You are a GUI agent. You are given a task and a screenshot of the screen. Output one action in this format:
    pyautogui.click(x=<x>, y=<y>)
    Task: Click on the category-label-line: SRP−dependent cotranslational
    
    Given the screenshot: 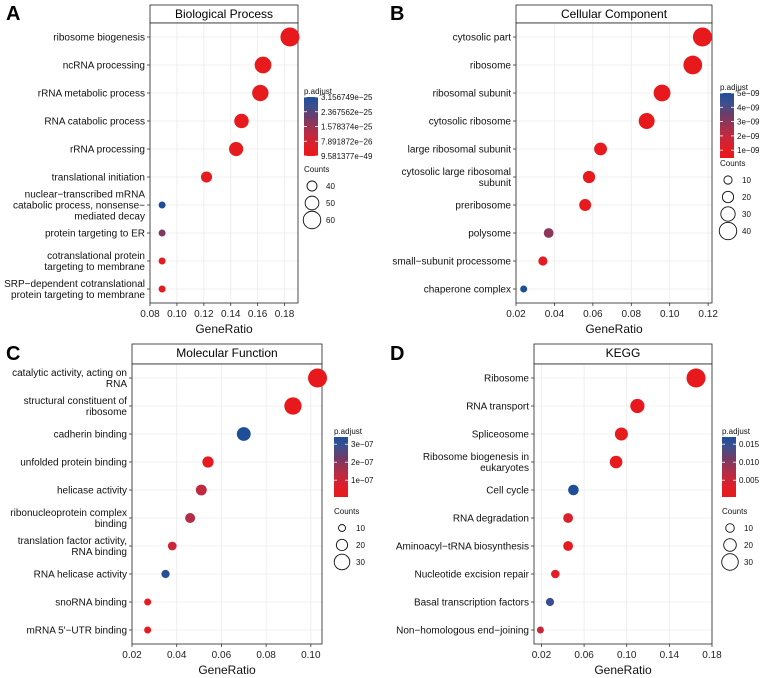 What is the action you would take?
    pyautogui.click(x=74, y=284)
    